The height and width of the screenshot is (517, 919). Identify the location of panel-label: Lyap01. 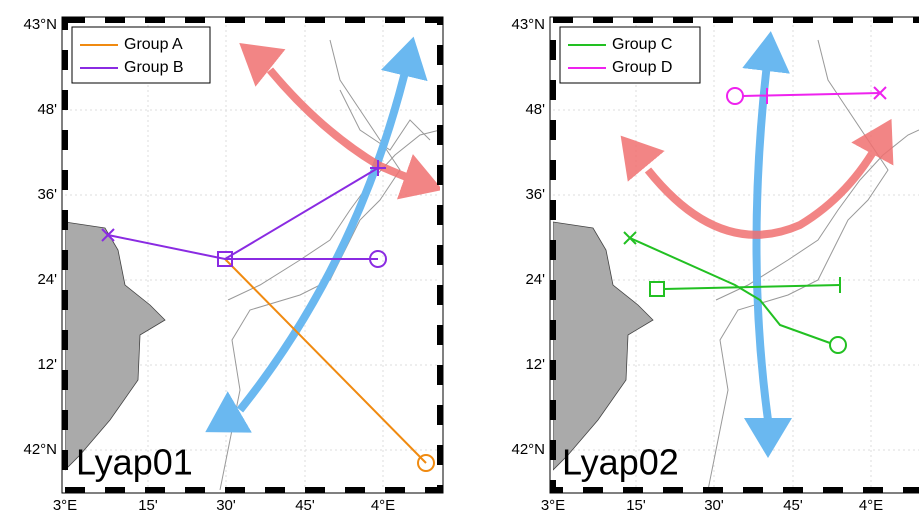
(134, 462).